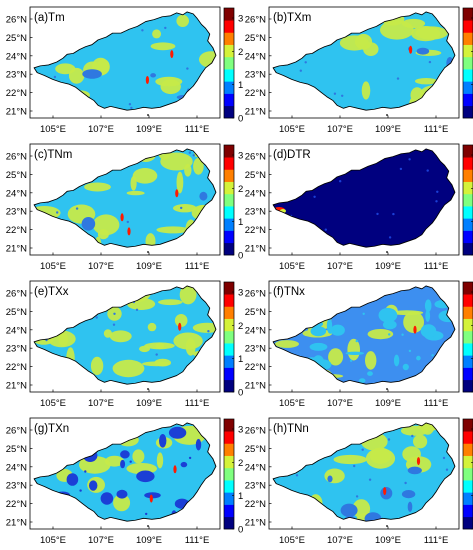 This screenshot has width=473, height=550. I want to click on panel-label: (f)TNx, so click(289, 292).